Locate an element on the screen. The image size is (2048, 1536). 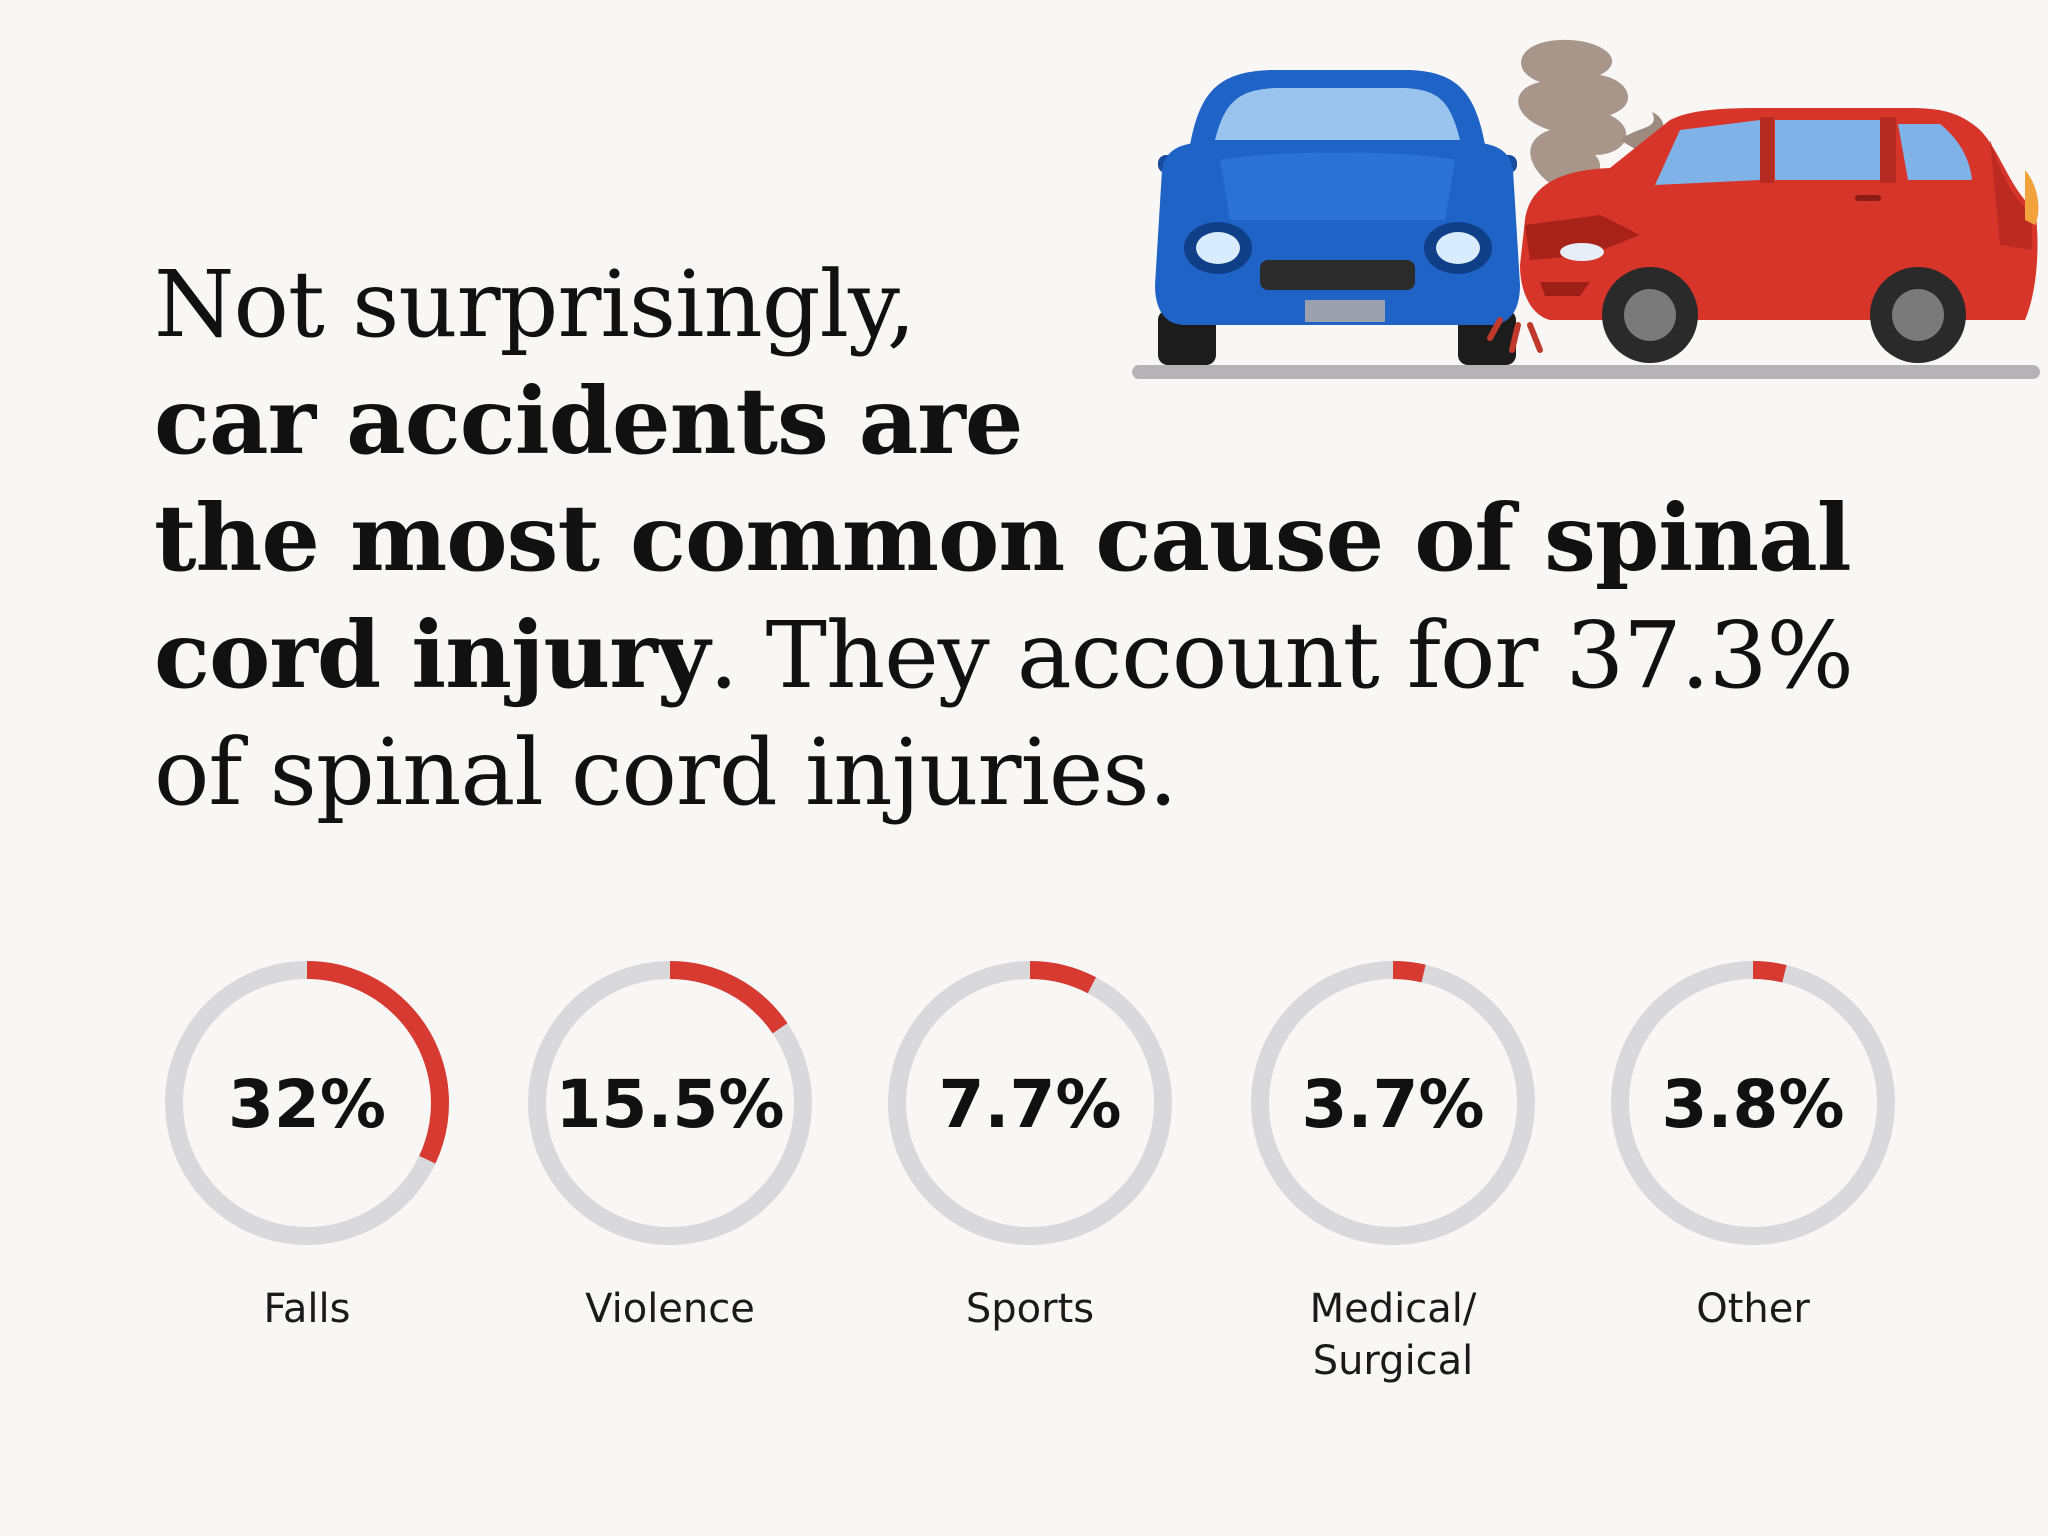
donut-value-label: 3.8% is located at coordinates (1752, 1104).